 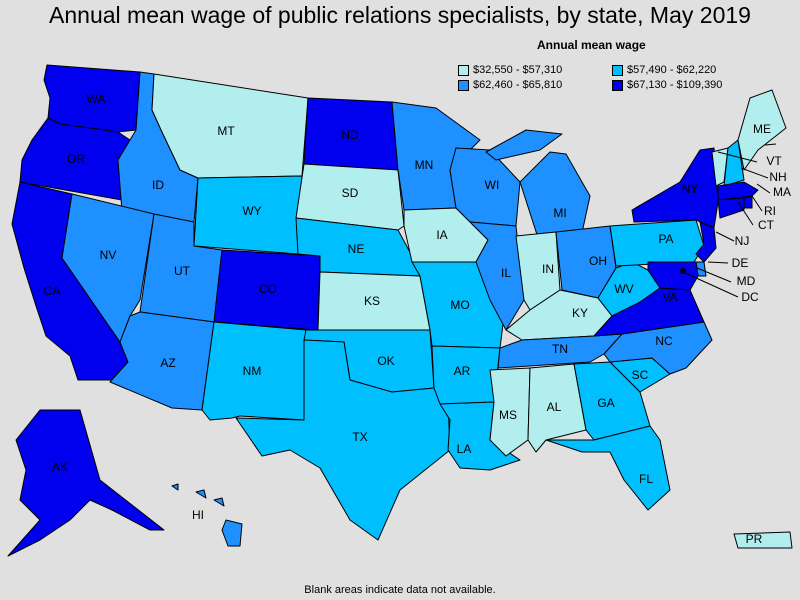 I want to click on state-me, so click(x=762, y=130).